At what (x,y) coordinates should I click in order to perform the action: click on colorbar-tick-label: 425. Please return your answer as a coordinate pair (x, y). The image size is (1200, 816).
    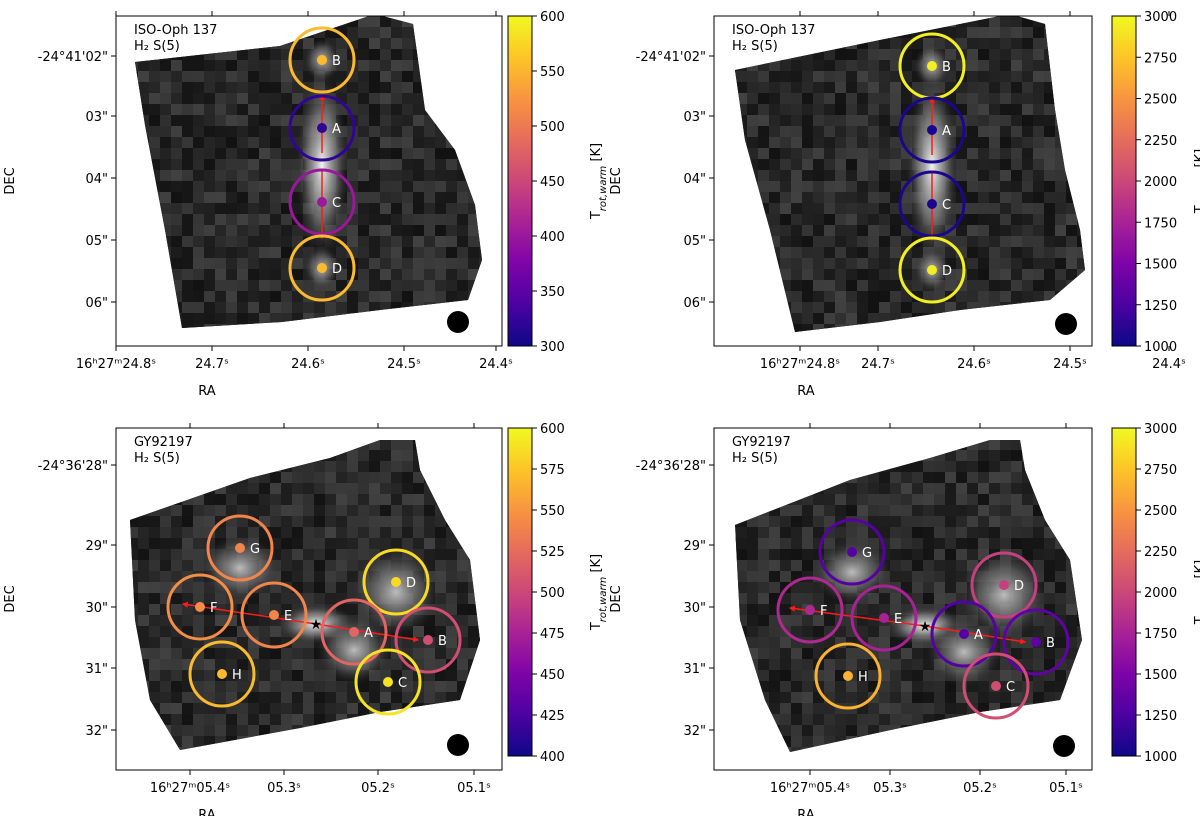
    Looking at the image, I should click on (552, 716).